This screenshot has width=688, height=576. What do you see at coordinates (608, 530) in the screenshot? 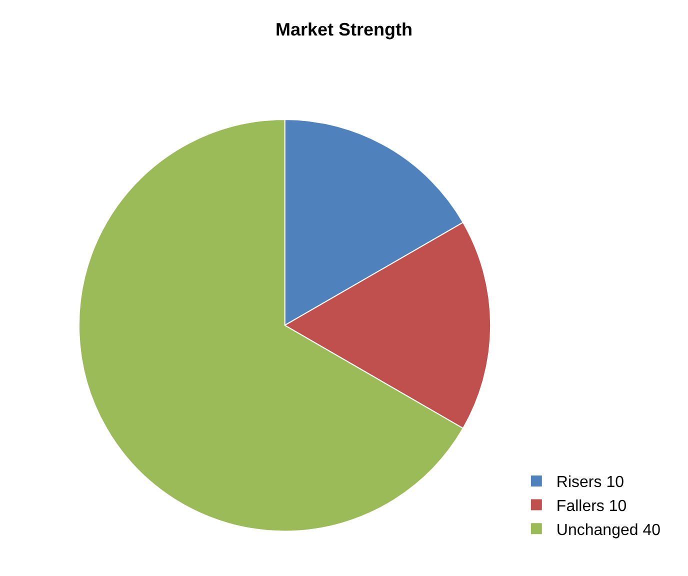
I see `legend-label: Unchanged 40` at bounding box center [608, 530].